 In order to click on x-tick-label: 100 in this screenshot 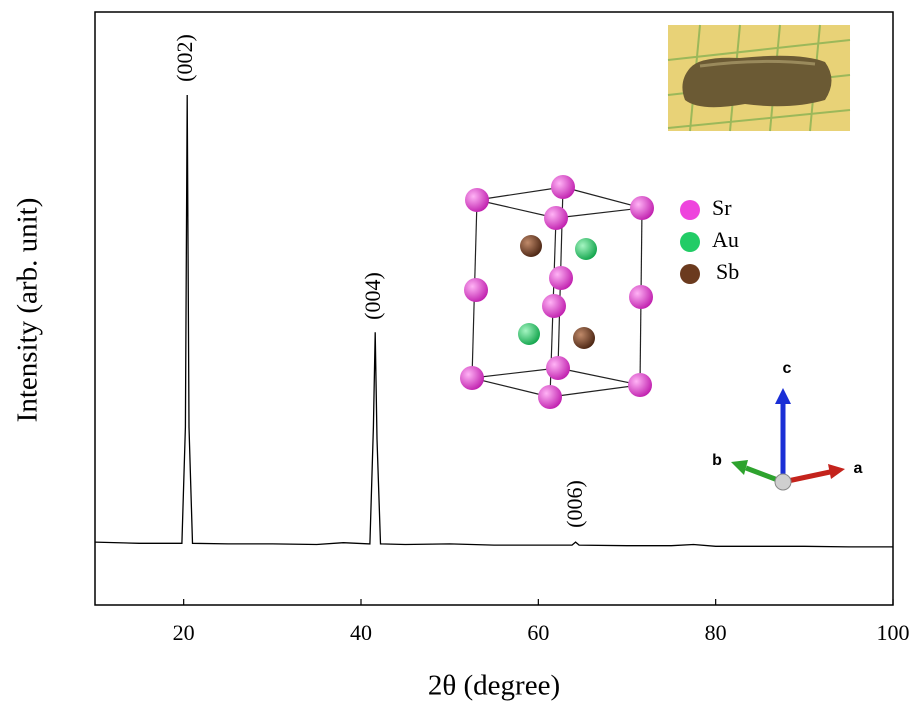, I will do `click(893, 632)`.